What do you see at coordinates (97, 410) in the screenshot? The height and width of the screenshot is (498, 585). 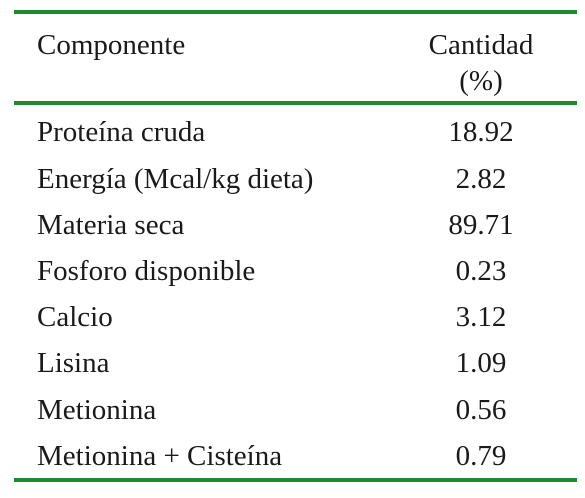 I see `row-name: Metionina` at bounding box center [97, 410].